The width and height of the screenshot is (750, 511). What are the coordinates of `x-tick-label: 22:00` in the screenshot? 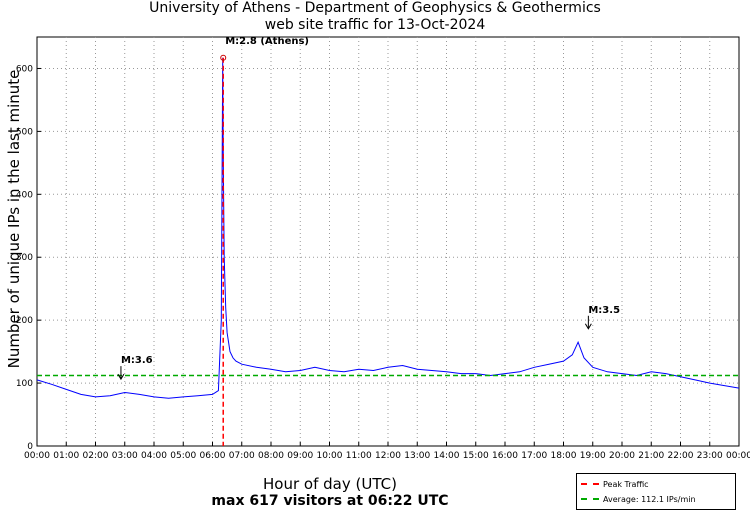 It's located at (681, 456).